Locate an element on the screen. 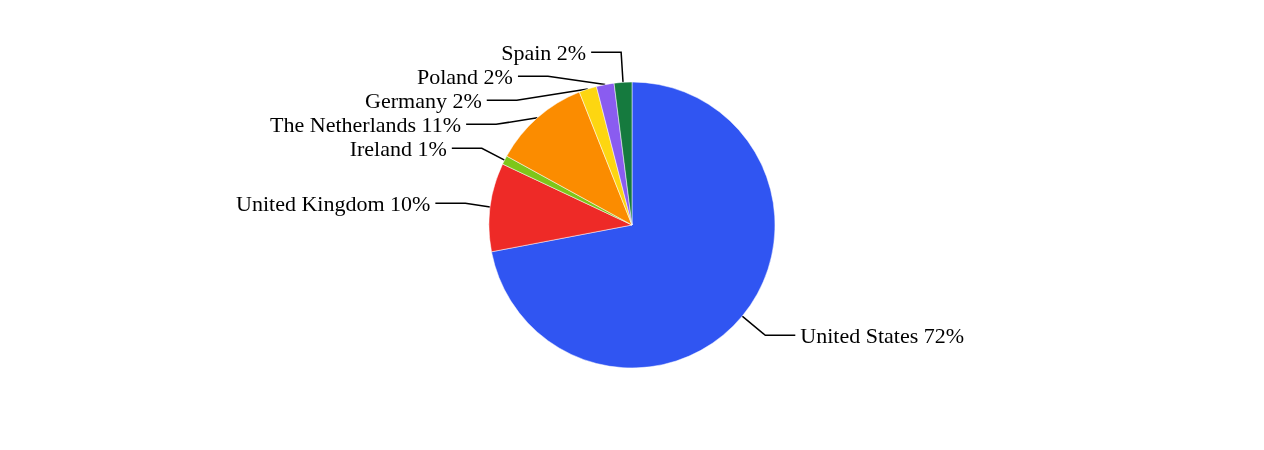 This screenshot has width=1264, height=450. slice-label: Ireland 1% is located at coordinates (398, 148).